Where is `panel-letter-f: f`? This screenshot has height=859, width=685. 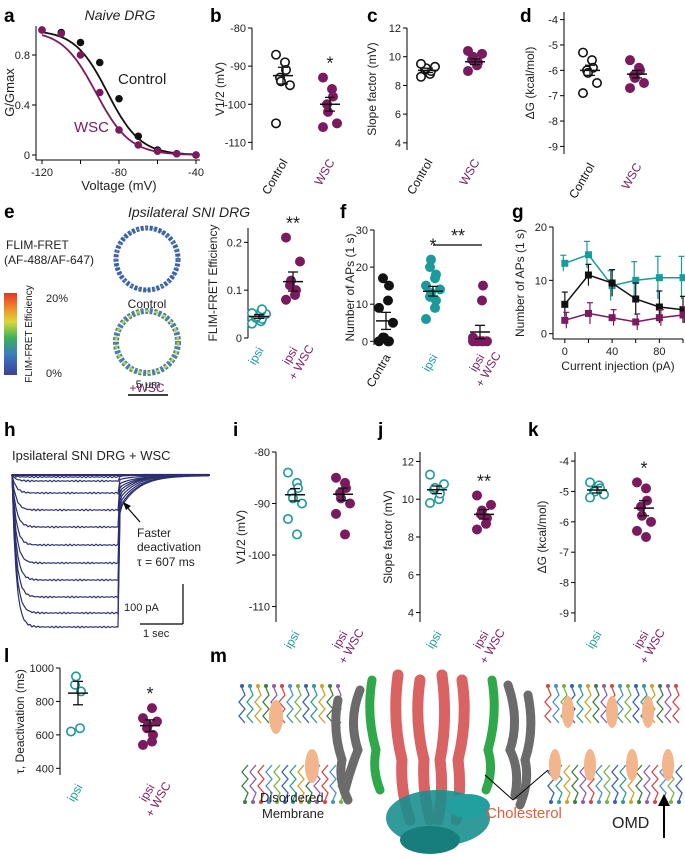 panel-letter-f: f is located at coordinates (343, 212).